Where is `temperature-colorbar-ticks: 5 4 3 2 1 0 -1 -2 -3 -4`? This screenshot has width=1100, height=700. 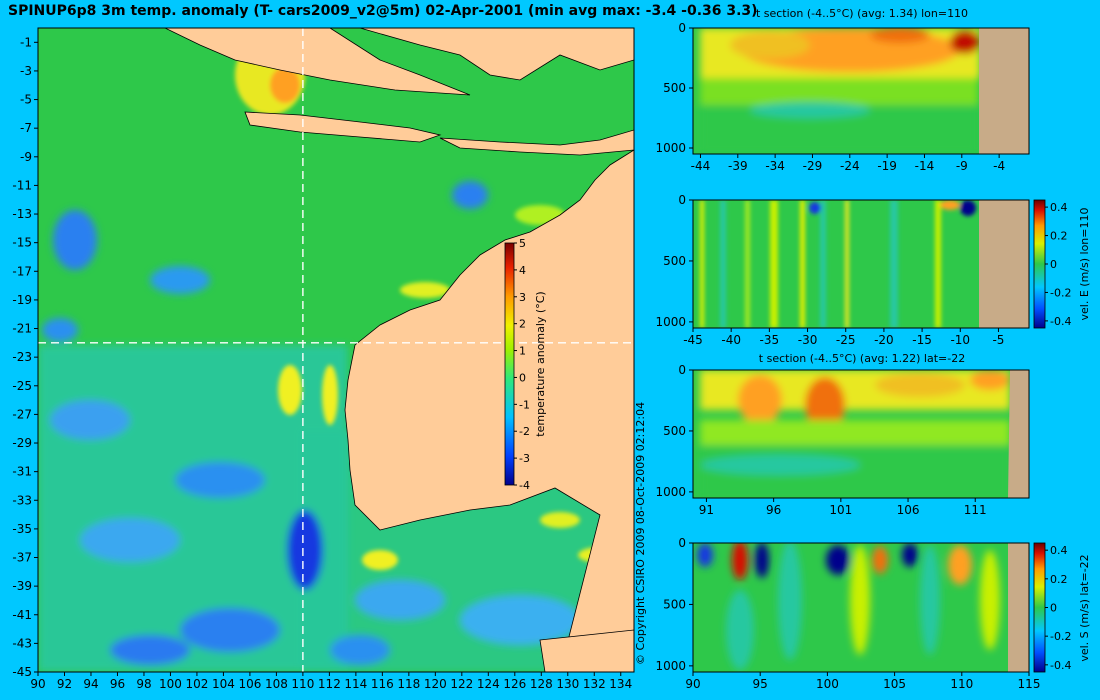
temperature-colorbar-ticks: 5 4 3 2 1 0 -1 -2 -3 -4 is located at coordinates (522, 364).